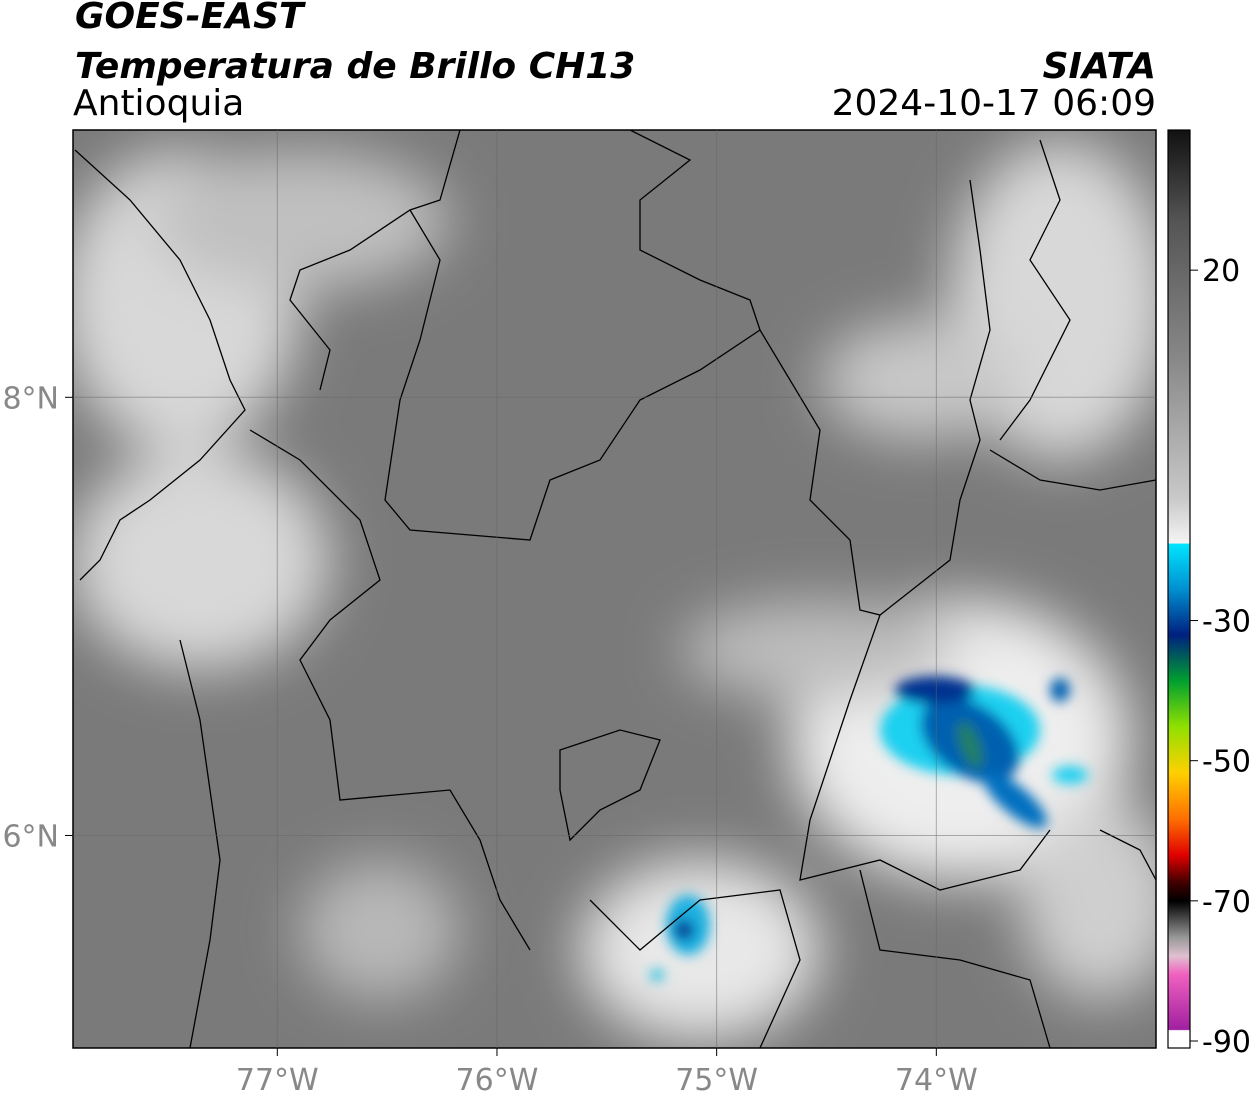 Image resolution: width=1252 pixels, height=1099 pixels. I want to click on region: Antioquia, so click(158, 103).